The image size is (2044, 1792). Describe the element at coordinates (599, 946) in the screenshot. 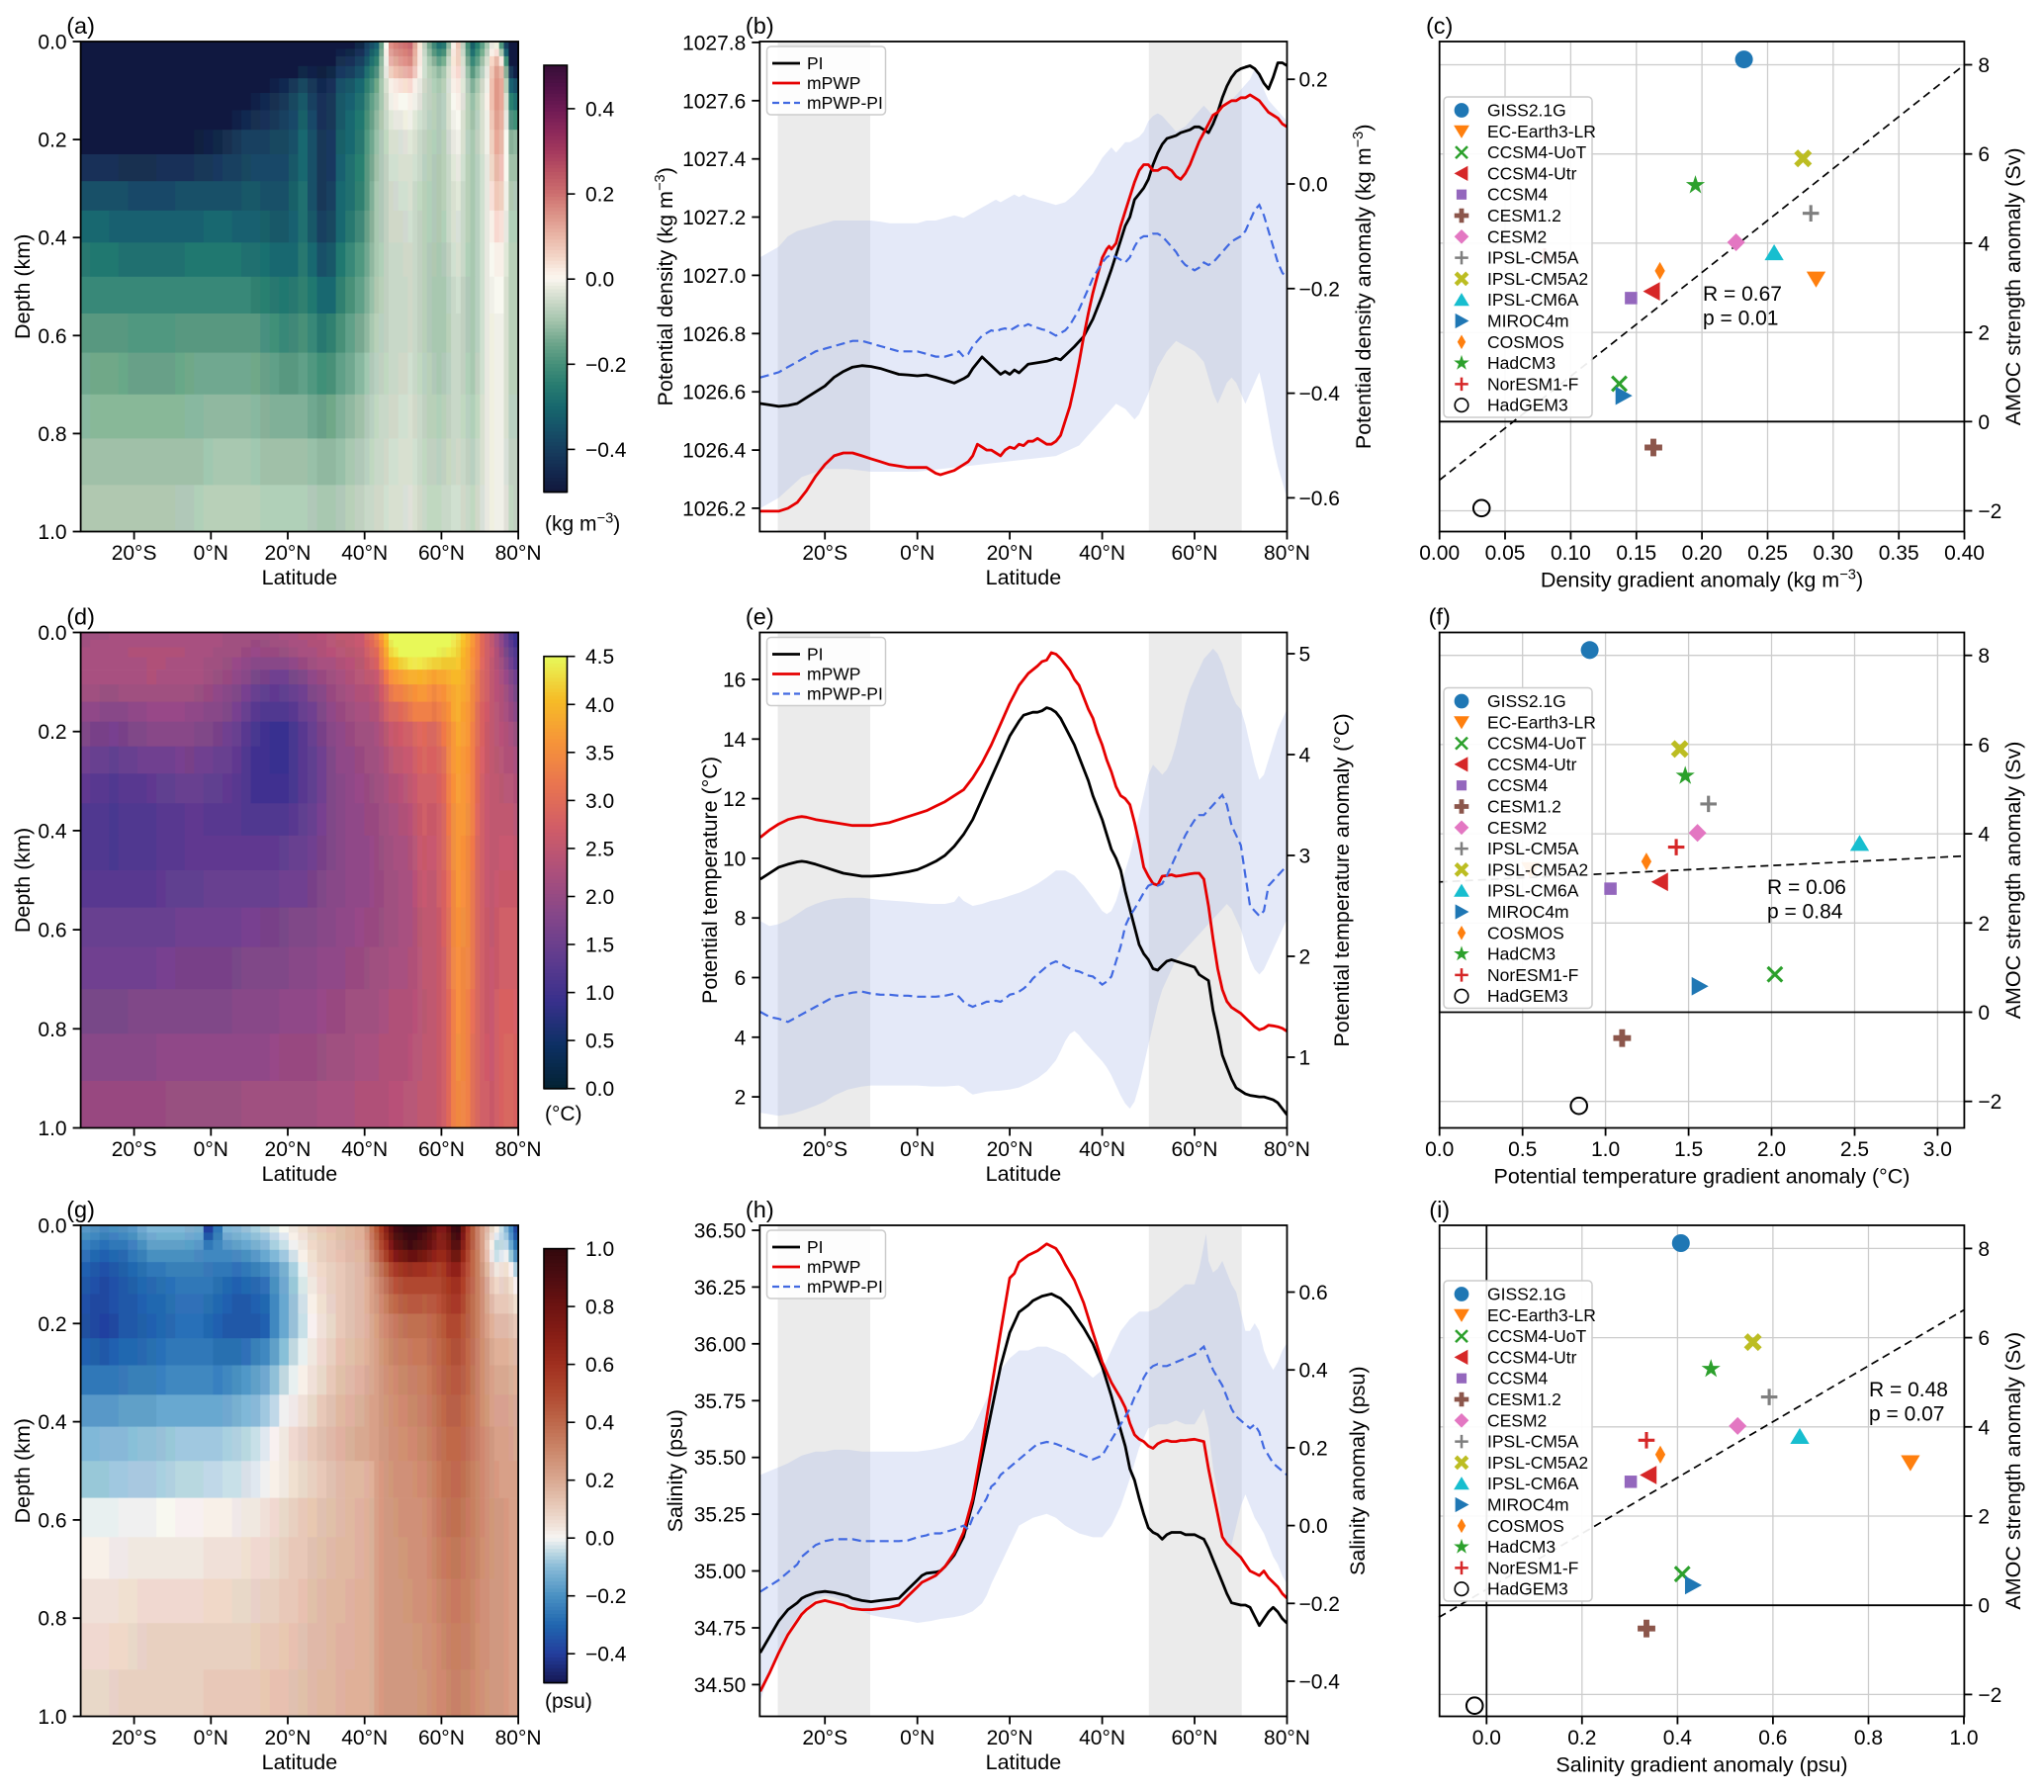

I see `svg-text: 1.5` at that location.